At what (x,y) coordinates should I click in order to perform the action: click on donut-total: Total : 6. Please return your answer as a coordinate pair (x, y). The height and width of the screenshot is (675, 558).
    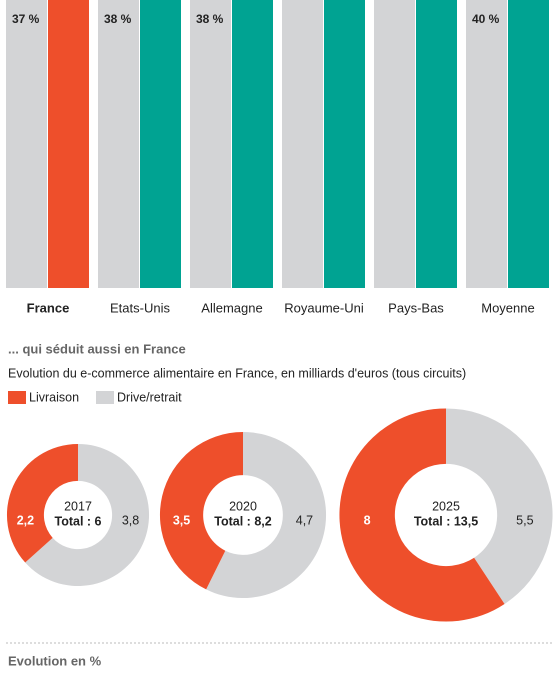
    Looking at the image, I should click on (78, 521).